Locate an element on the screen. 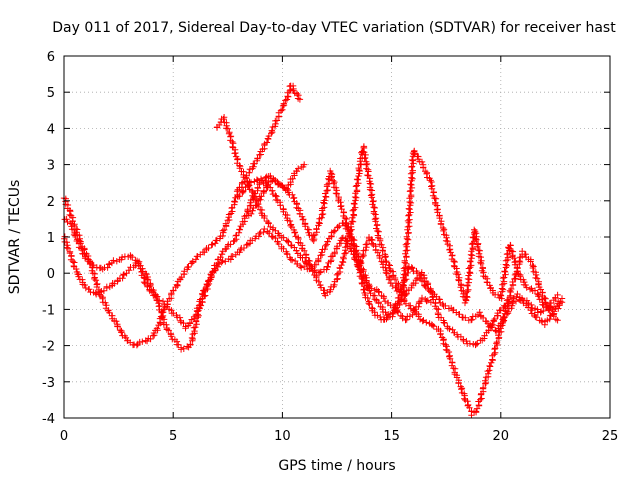 Image resolution: width=640 pixels, height=480 pixels. y-tick-label: 0 is located at coordinates (51, 274).